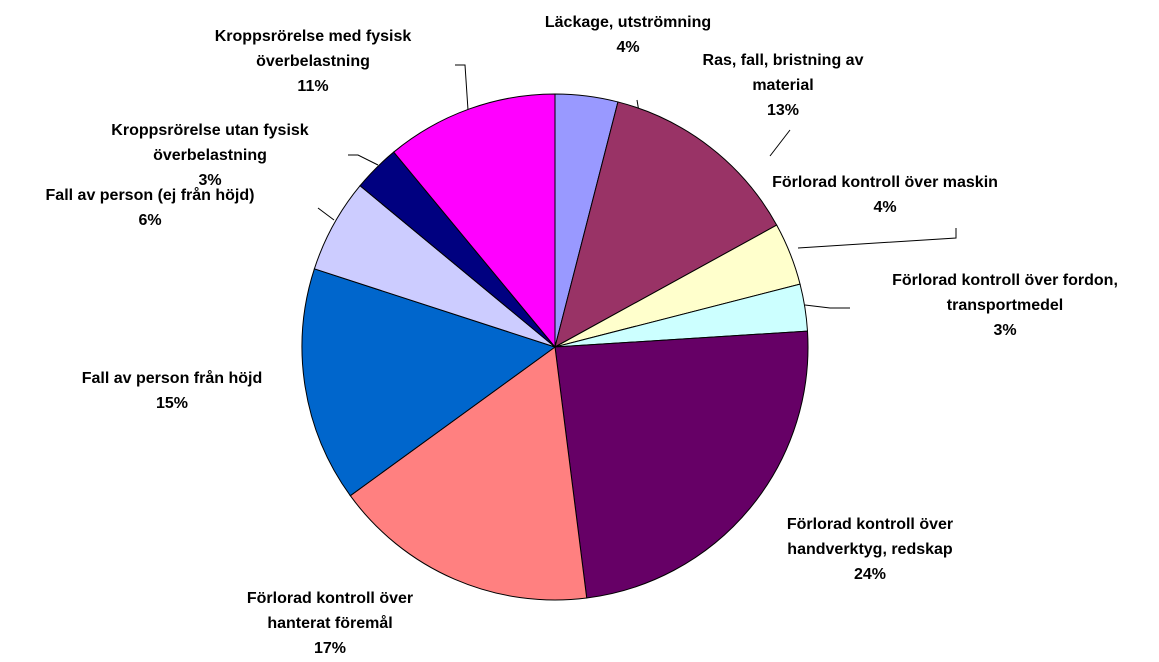  I want to click on slice-label: Läckage, utströmning 4%, so click(628, 35).